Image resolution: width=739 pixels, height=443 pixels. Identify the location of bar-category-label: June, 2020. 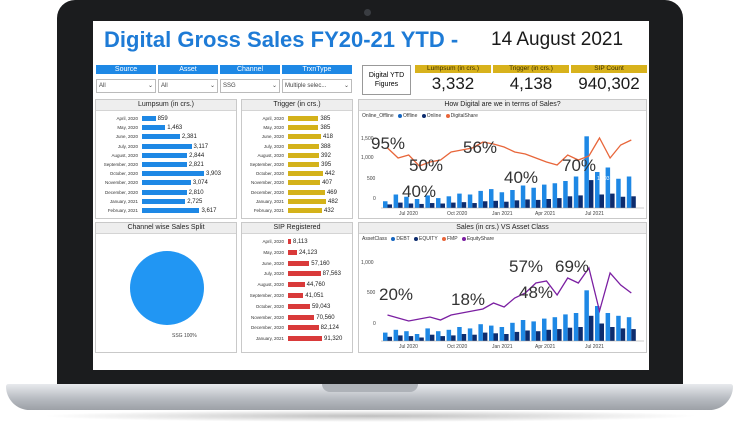
(272, 137).